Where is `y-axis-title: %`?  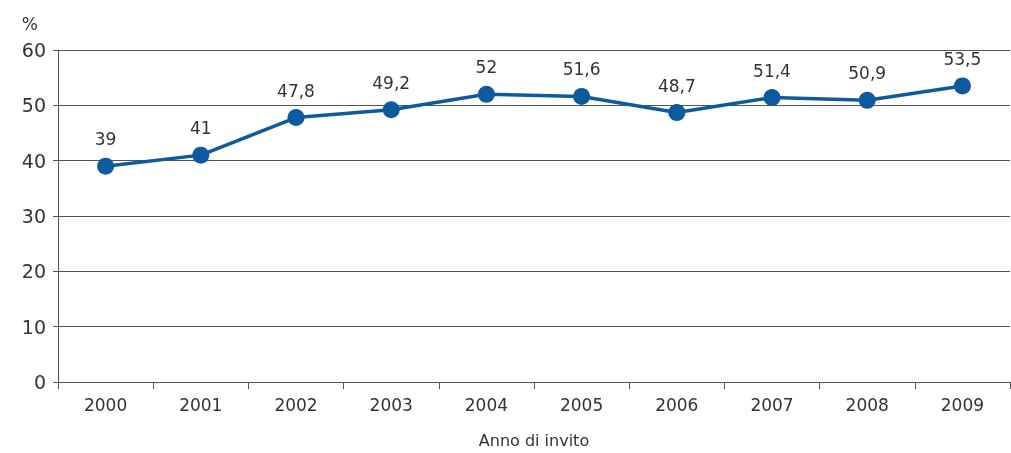
y-axis-title: % is located at coordinates (29, 23).